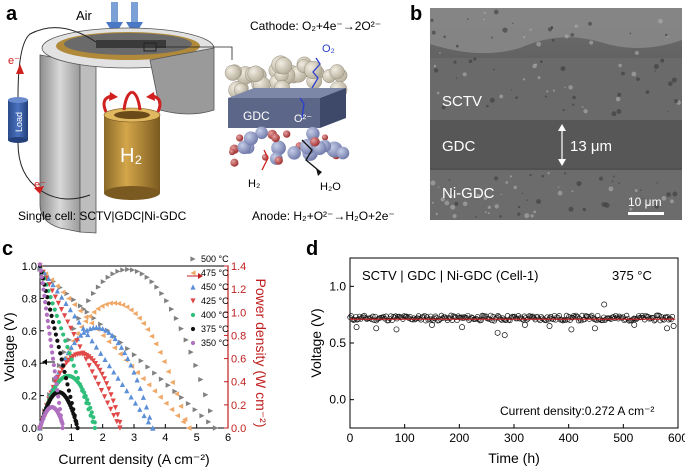 Image resolution: width=685 pixels, height=472 pixels. Describe the element at coordinates (131, 156) in the screenshot. I see `h2-cylinder-label: H₂` at that location.